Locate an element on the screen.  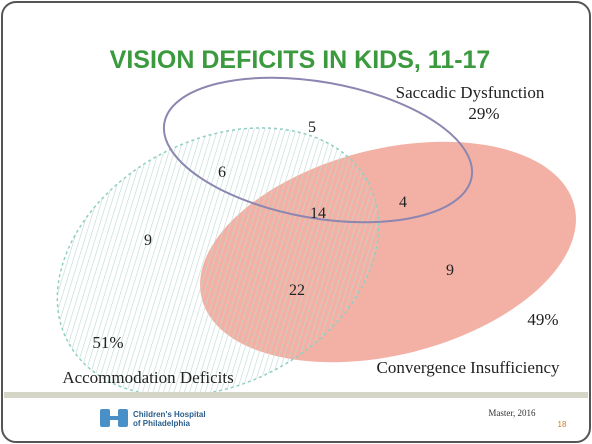
set-percent: 29% is located at coordinates (483, 113).